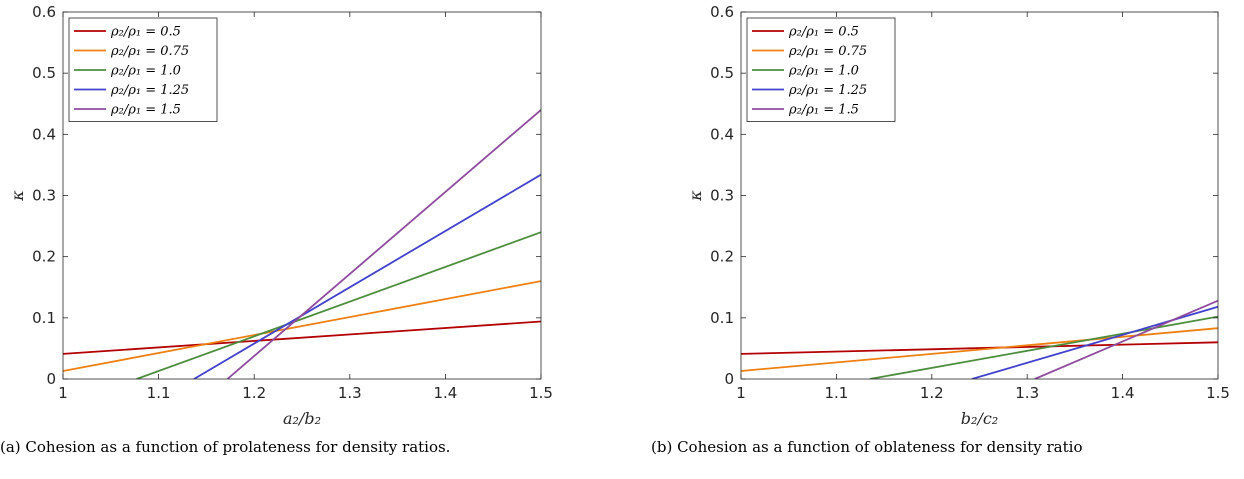 The height and width of the screenshot is (479, 1244). I want to click on legend-box, so click(821, 69).